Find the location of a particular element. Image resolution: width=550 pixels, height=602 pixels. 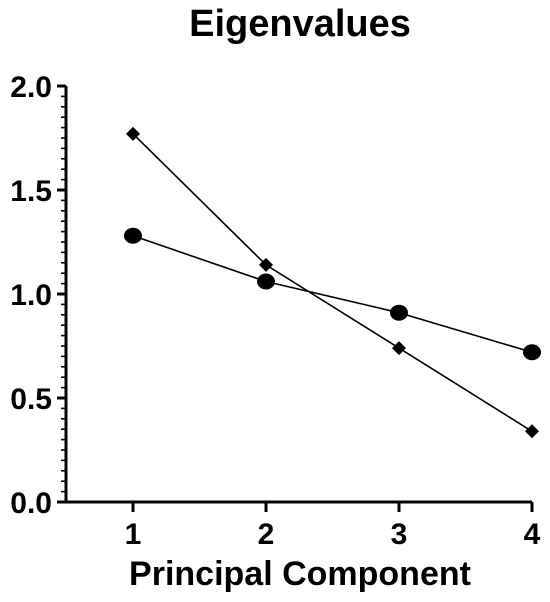

y-tick-label: 1.0 is located at coordinates (31, 295).